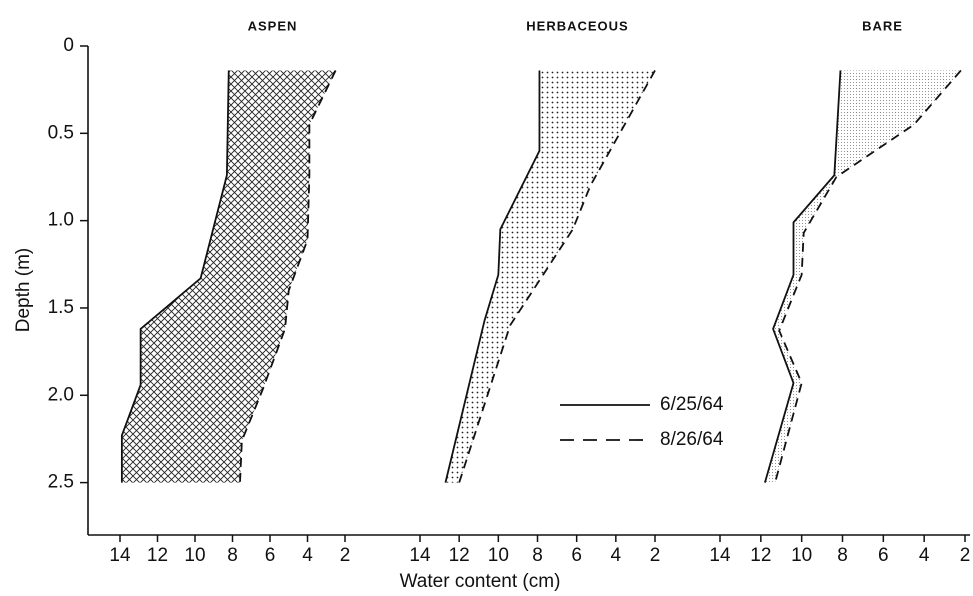  Describe the element at coordinates (273, 25) in the screenshot. I see `panel-title: ASPEN` at that location.